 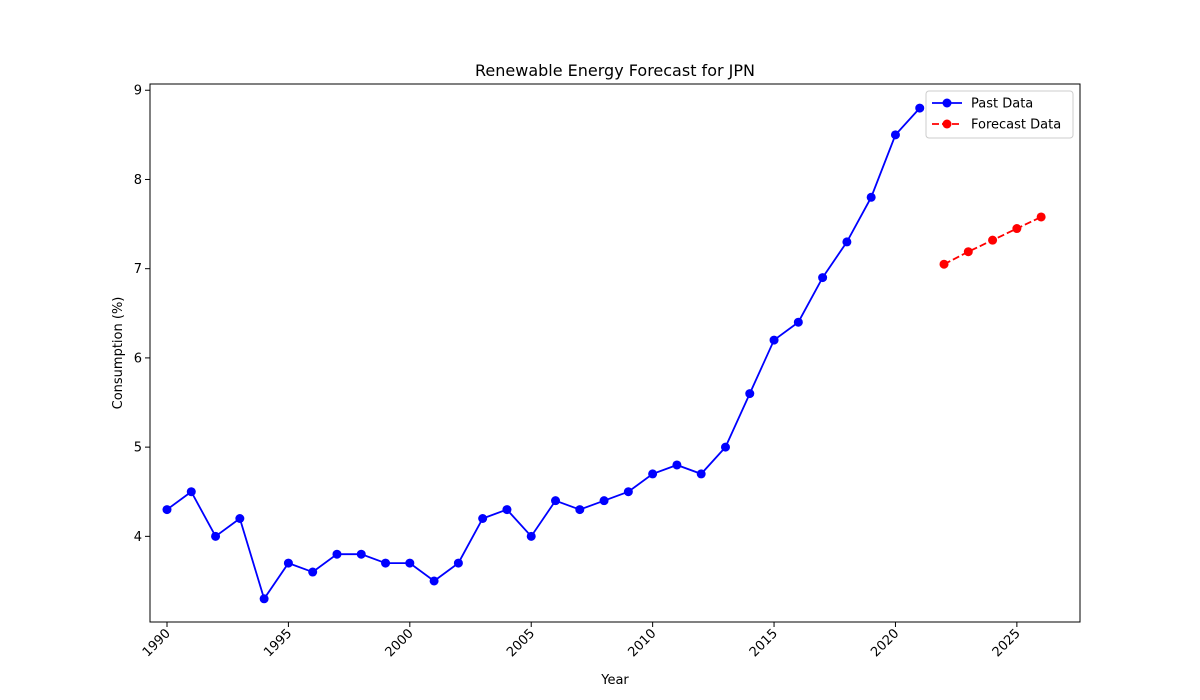 I want to click on legend: Past Data Forecast Data, so click(x=999, y=114).